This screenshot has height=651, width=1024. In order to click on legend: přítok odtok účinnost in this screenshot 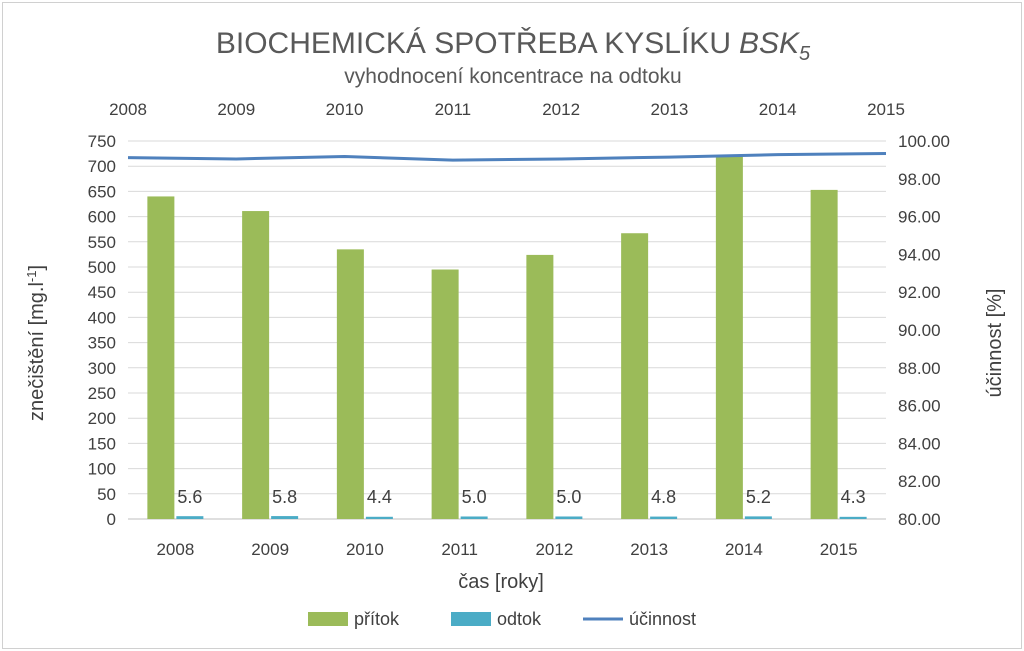, I will do `click(502, 619)`.